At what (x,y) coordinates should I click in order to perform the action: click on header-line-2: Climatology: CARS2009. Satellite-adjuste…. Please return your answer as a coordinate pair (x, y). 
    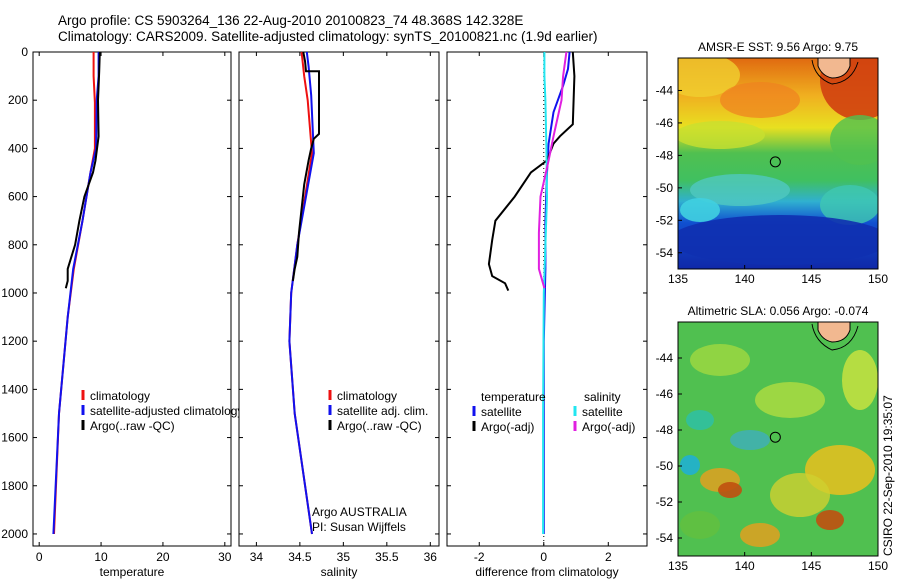
    Looking at the image, I should click on (328, 36).